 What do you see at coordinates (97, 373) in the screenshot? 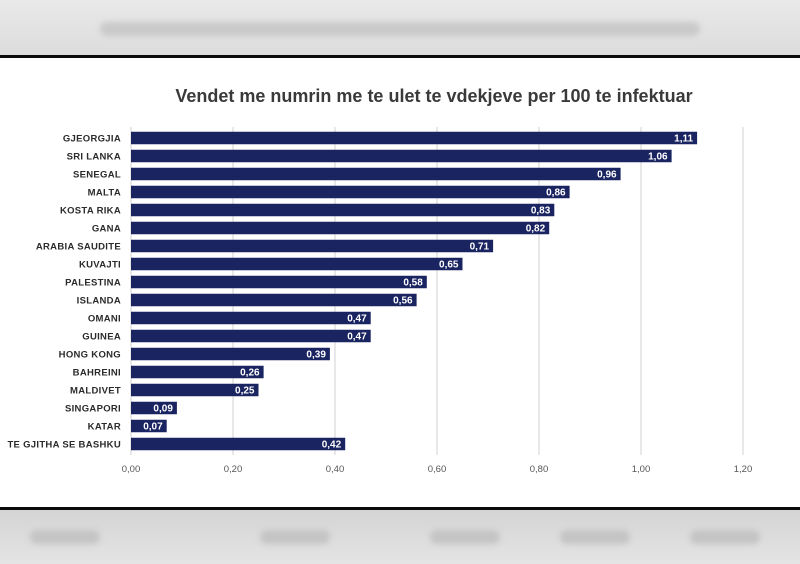
I see `category-label: BAHREINI` at bounding box center [97, 373].